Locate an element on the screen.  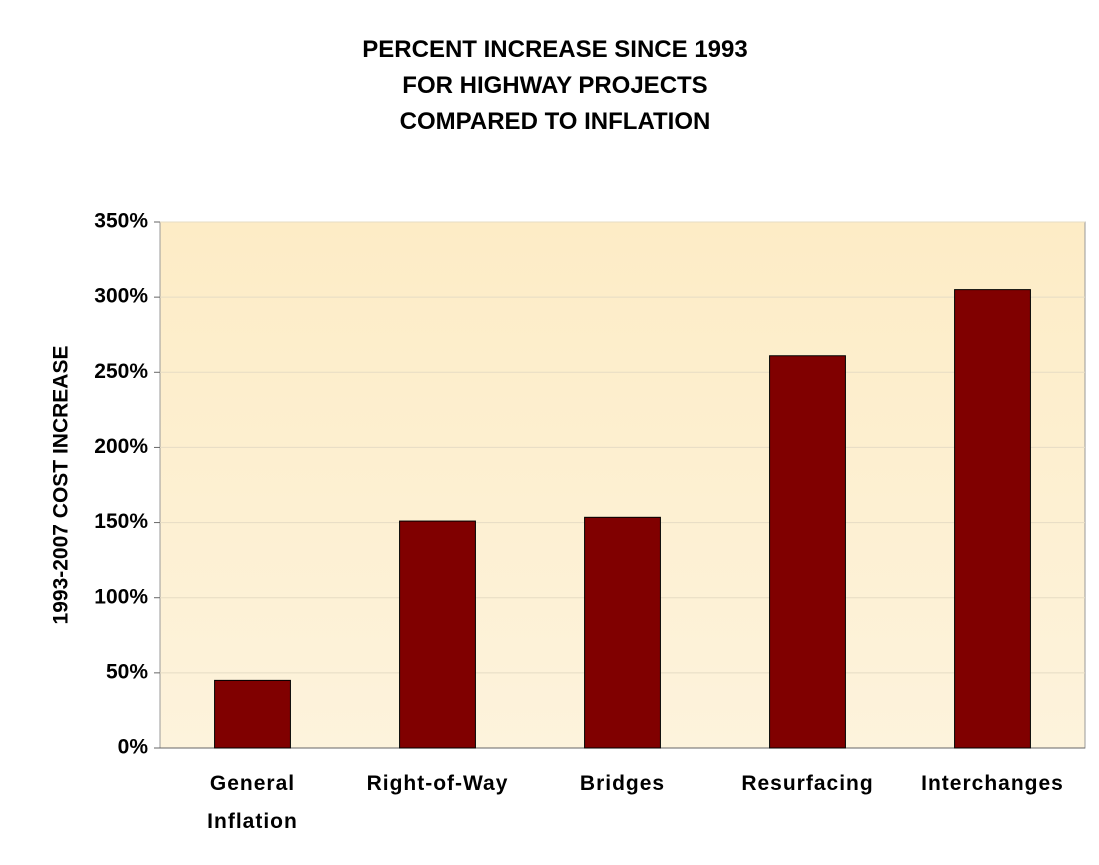
y-tick-label: 300% is located at coordinates (121, 296).